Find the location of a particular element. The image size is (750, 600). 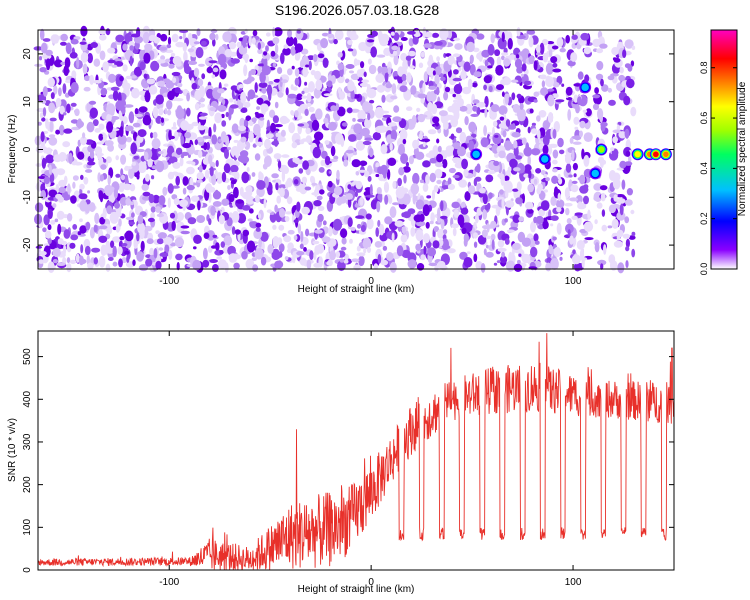

x-tick-label: 0 is located at coordinates (371, 582).